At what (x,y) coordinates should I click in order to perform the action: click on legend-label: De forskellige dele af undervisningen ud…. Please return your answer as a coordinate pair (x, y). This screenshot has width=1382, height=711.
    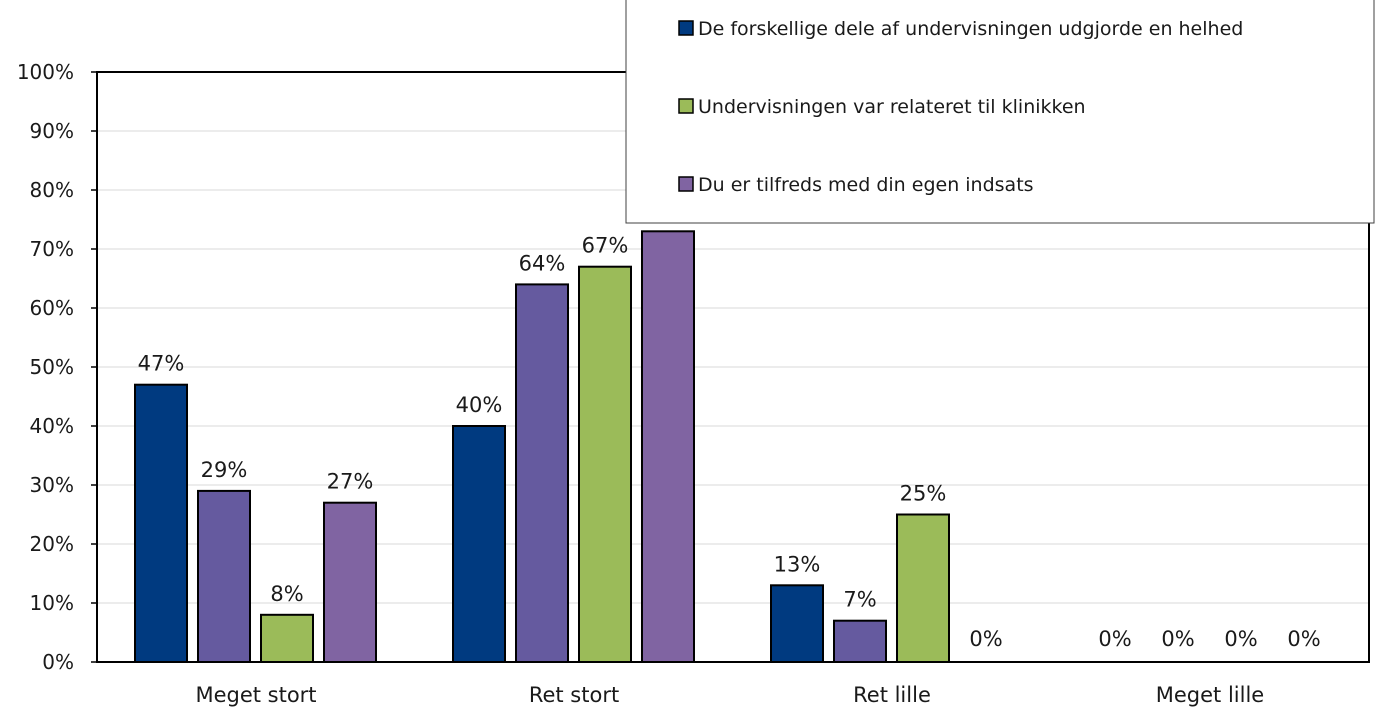
    Looking at the image, I should click on (970, 29).